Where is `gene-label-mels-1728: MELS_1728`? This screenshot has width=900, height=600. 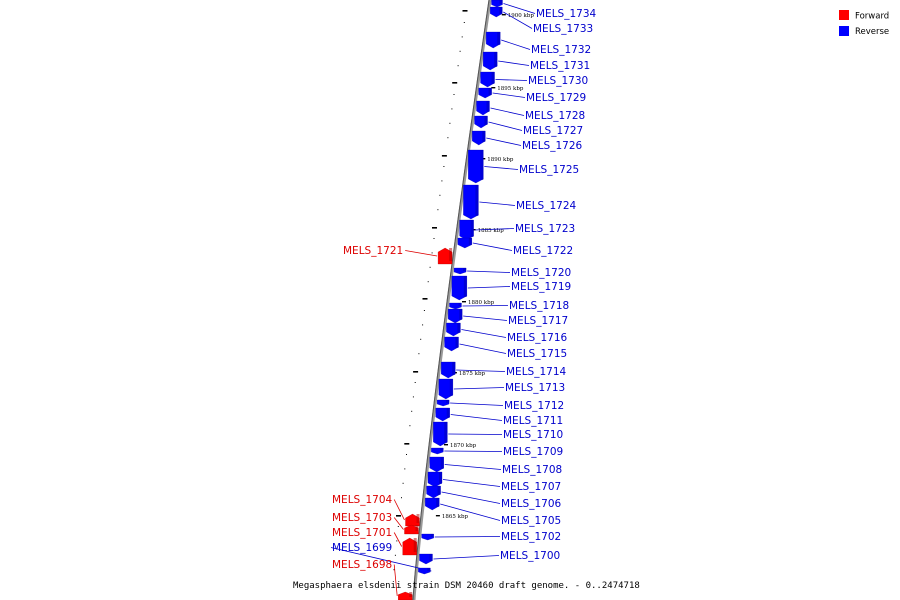 gene-label-mels-1728: MELS_1728 is located at coordinates (555, 116).